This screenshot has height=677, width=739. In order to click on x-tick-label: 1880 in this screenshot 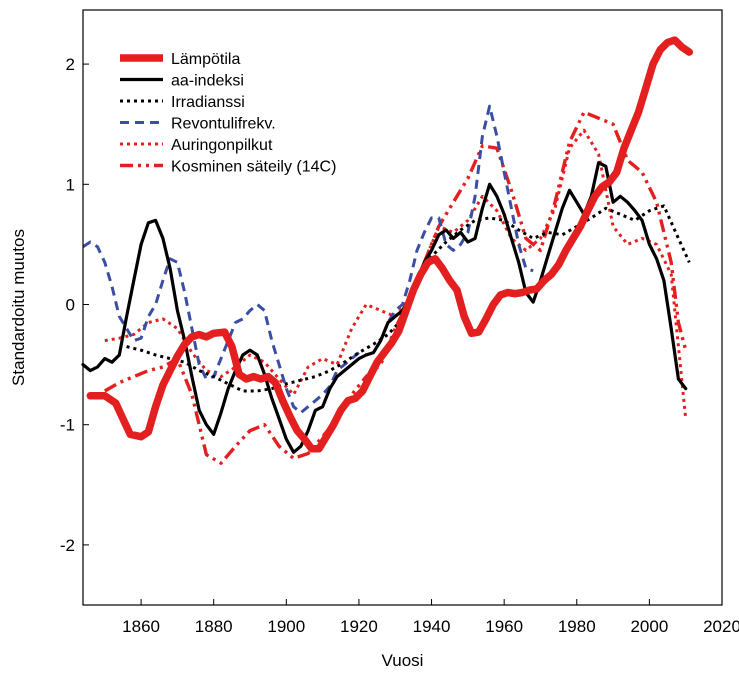, I will do `click(214, 626)`.